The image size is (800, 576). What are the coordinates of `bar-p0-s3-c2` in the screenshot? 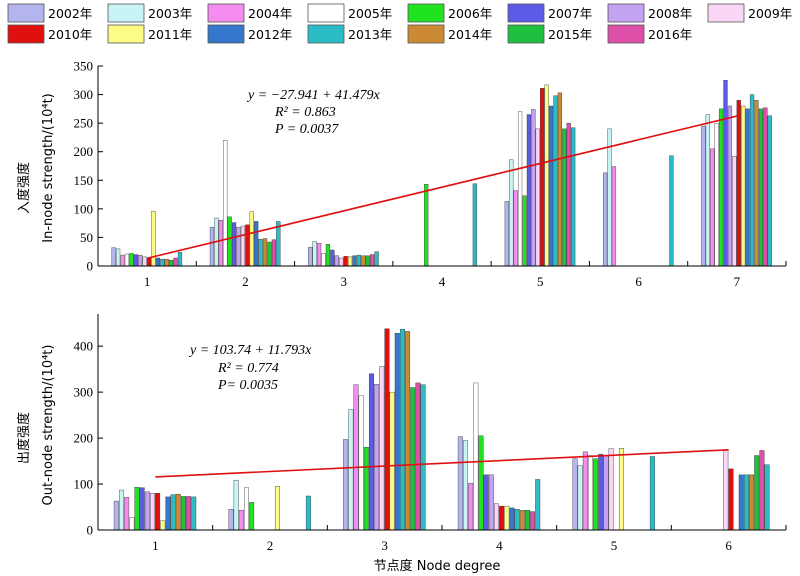 It's located at (323, 260).